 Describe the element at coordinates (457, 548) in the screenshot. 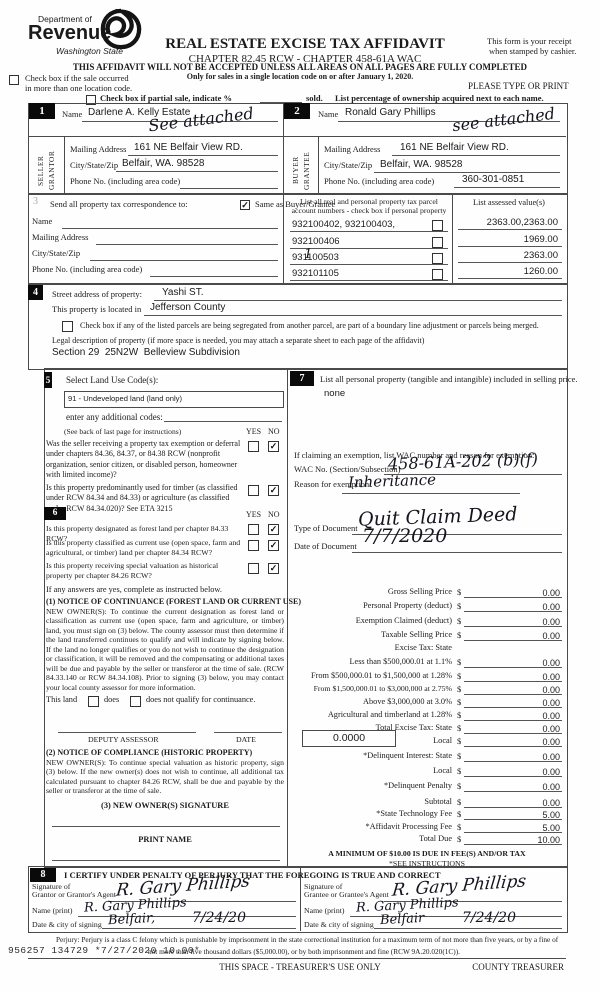

I see `doc-date-field` at that location.